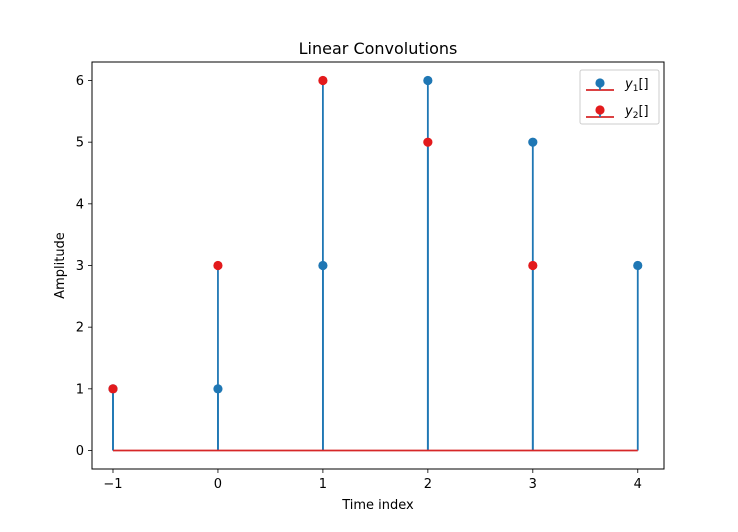  I want to click on x-axis-label: Time index, so click(377, 505).